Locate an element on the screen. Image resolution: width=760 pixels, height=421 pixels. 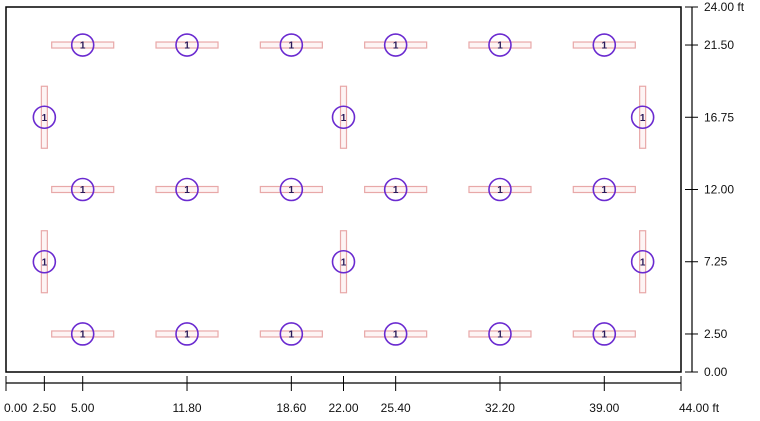
x-axis-tick-label: 0.00 is located at coordinates (16, 408).